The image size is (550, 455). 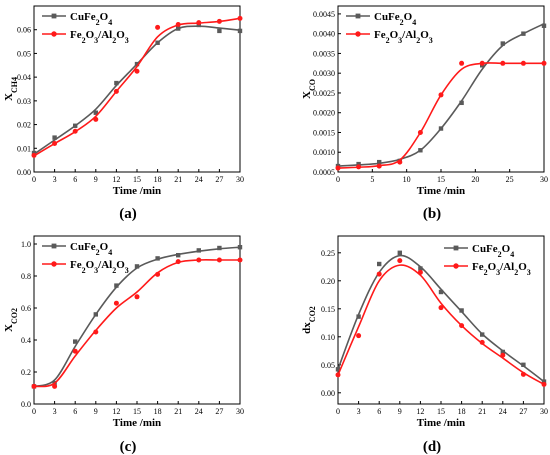 What do you see at coordinates (338, 411) in the screenshot?
I see `x-tick-label: 0` at bounding box center [338, 411].